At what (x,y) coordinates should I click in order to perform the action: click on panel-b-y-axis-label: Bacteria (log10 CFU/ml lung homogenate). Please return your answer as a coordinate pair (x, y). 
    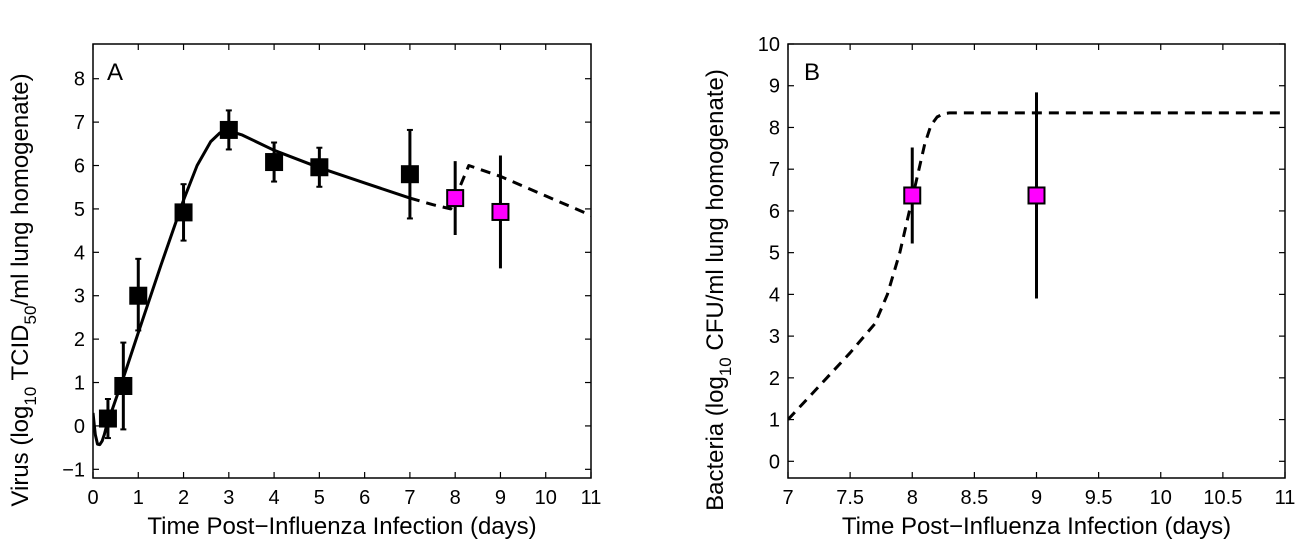
    Looking at the image, I should click on (718, 290).